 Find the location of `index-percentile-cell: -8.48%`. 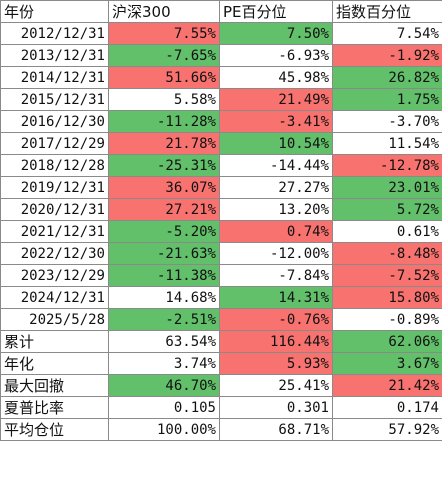

index-percentile-cell: -8.48% is located at coordinates (387, 253).